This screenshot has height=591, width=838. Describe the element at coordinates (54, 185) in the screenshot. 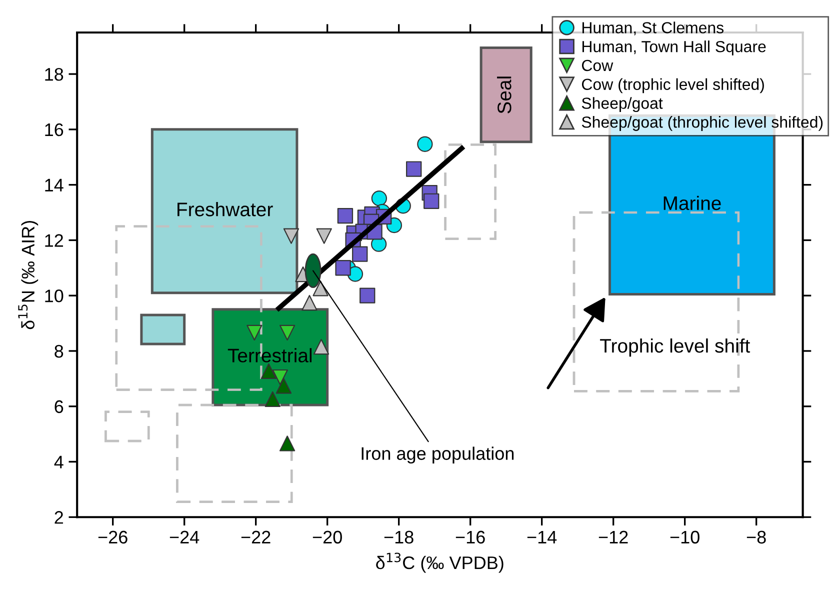

I see `y-tick-label: 14` at that location.